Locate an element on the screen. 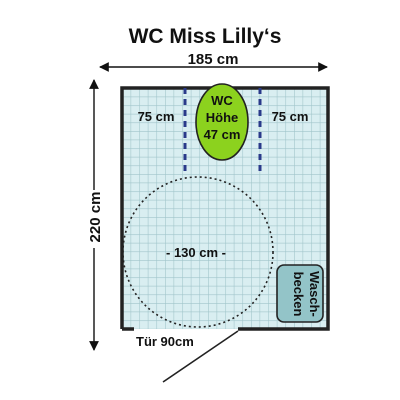  right-clearance-label: 75 cm is located at coordinates (290, 116).